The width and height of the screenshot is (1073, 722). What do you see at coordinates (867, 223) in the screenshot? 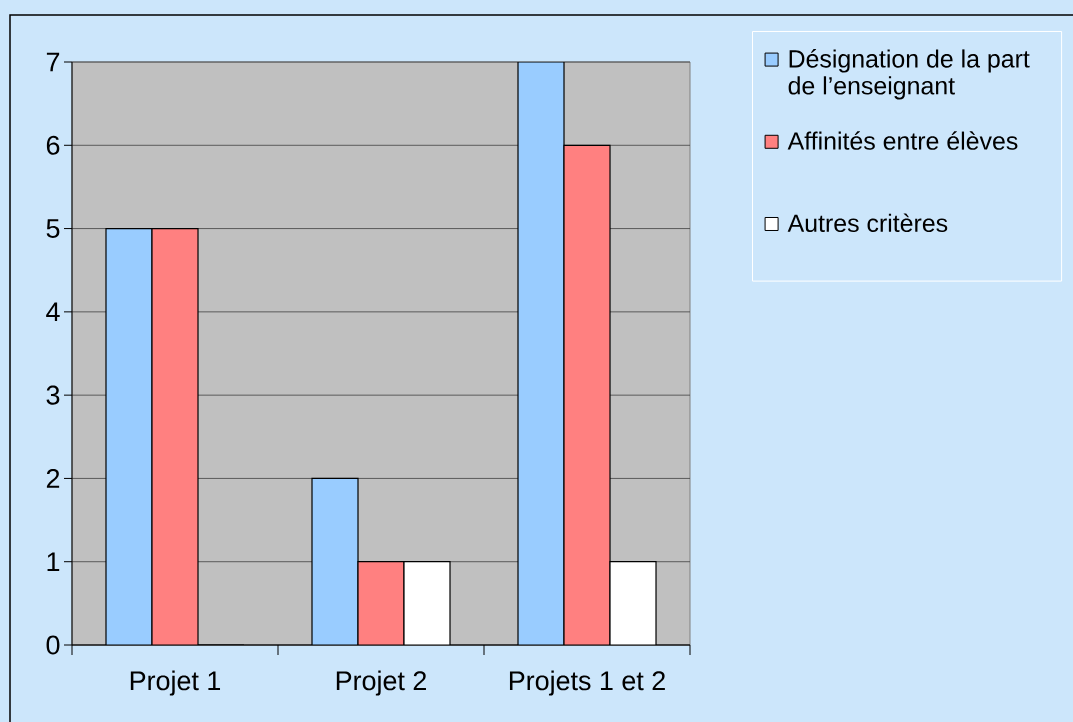
I see `legend-label: Autres critères` at bounding box center [867, 223].